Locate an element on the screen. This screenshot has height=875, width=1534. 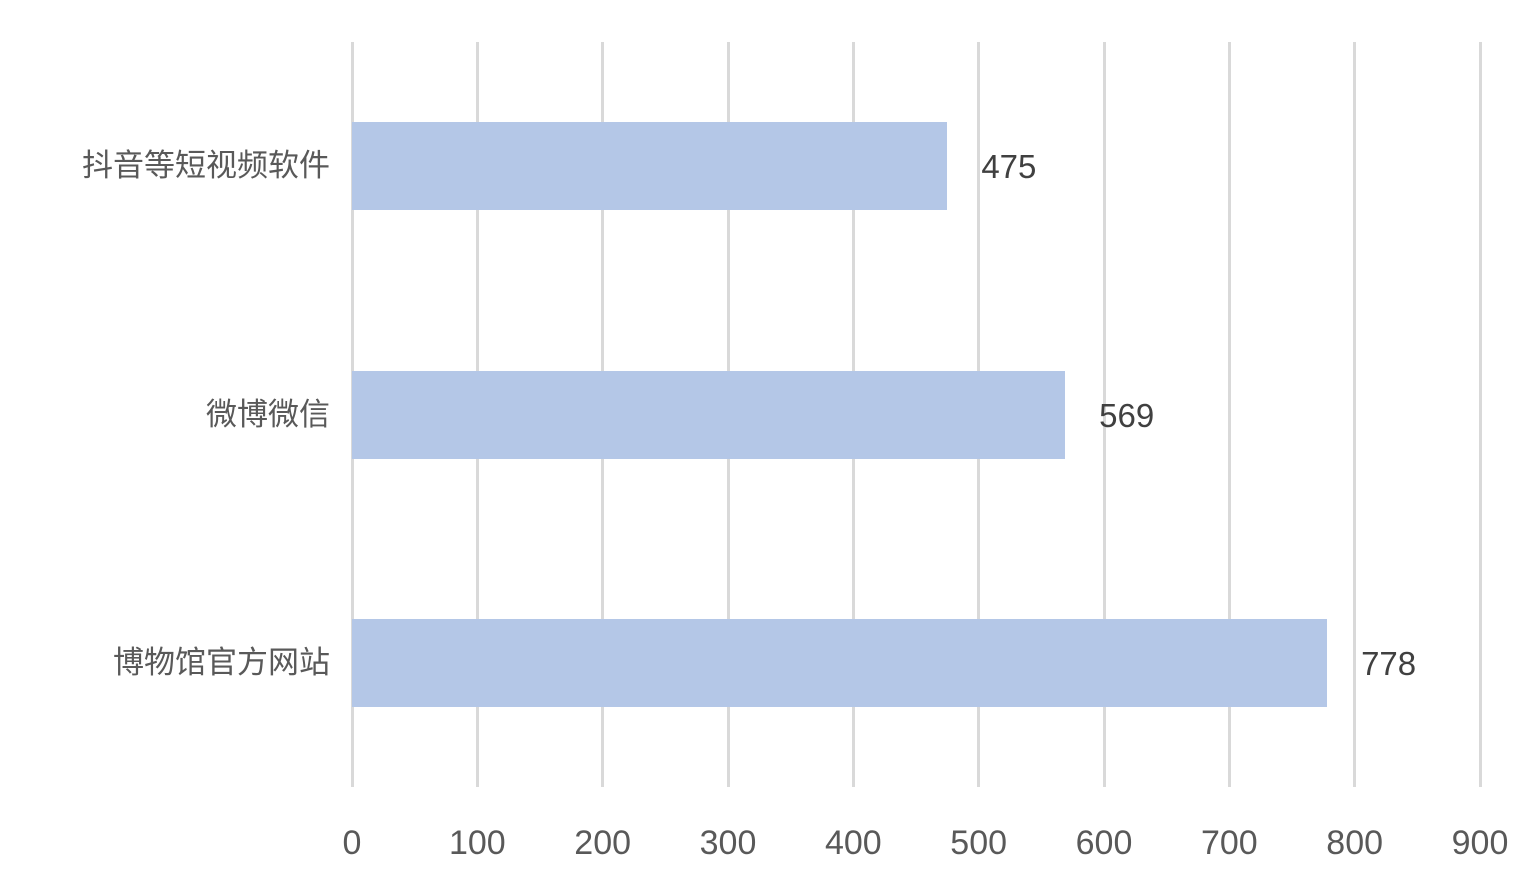
x-tick-label: 0 is located at coordinates (352, 843).